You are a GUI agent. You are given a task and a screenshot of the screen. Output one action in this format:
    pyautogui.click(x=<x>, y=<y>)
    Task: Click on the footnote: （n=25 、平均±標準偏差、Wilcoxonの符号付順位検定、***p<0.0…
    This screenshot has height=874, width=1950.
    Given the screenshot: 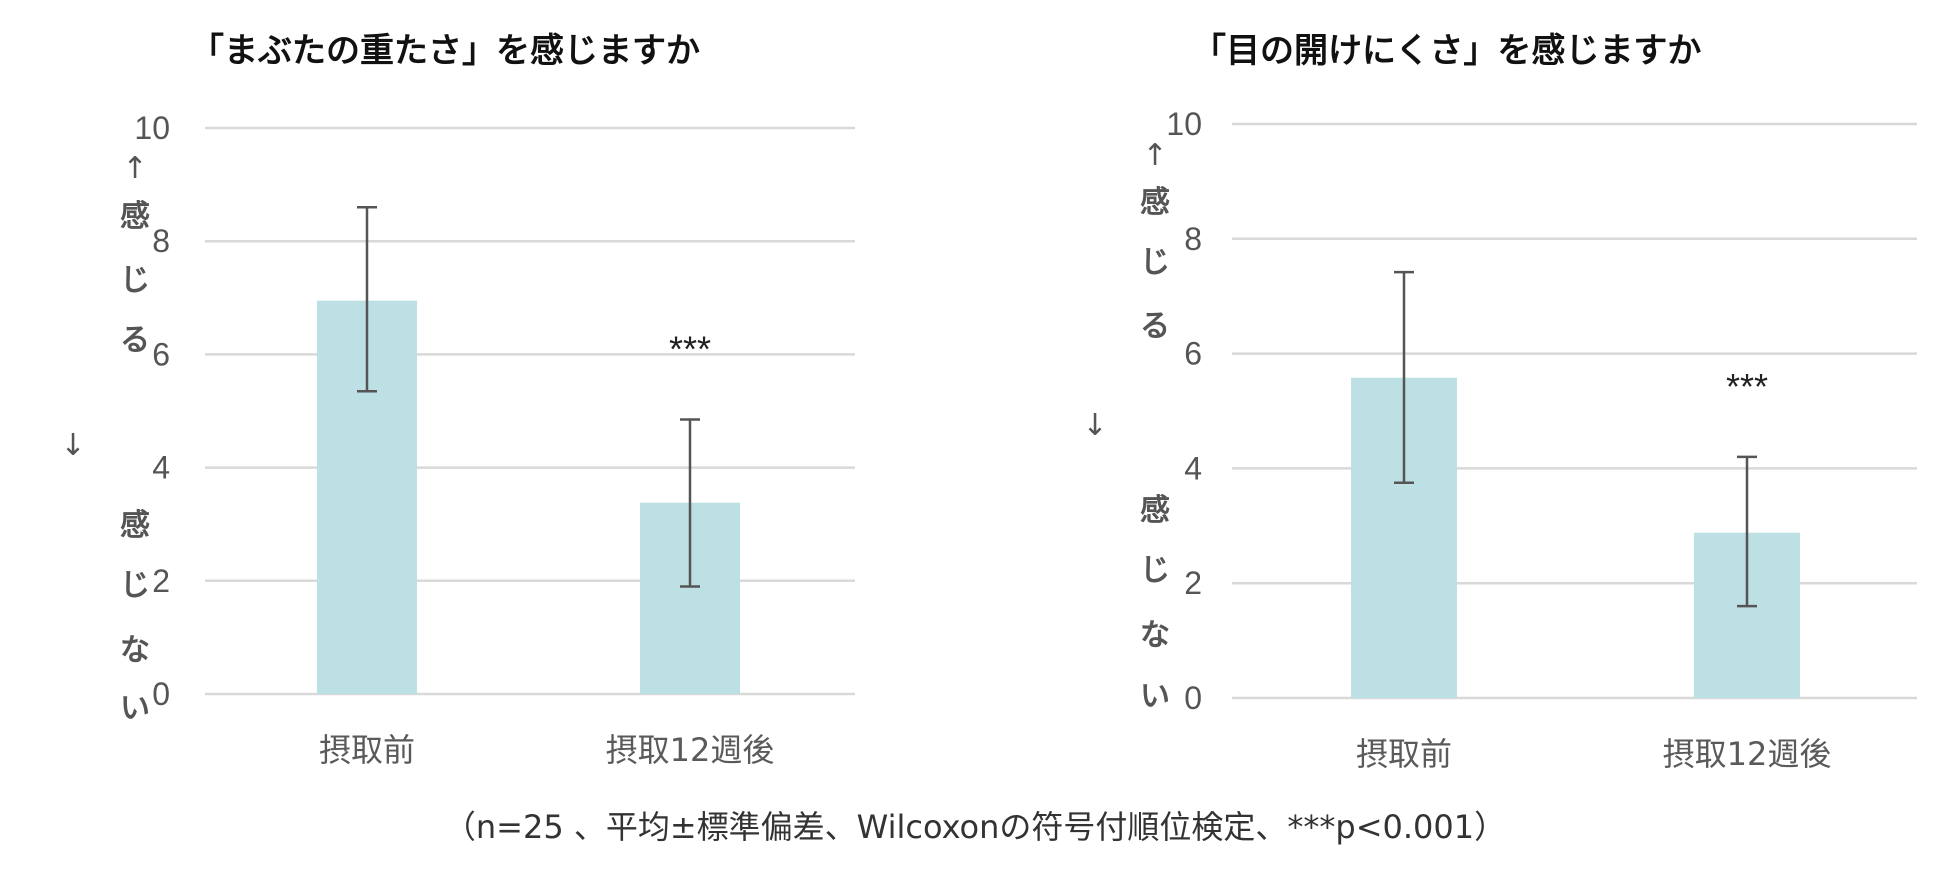 What is the action you would take?
    pyautogui.click(x=975, y=827)
    